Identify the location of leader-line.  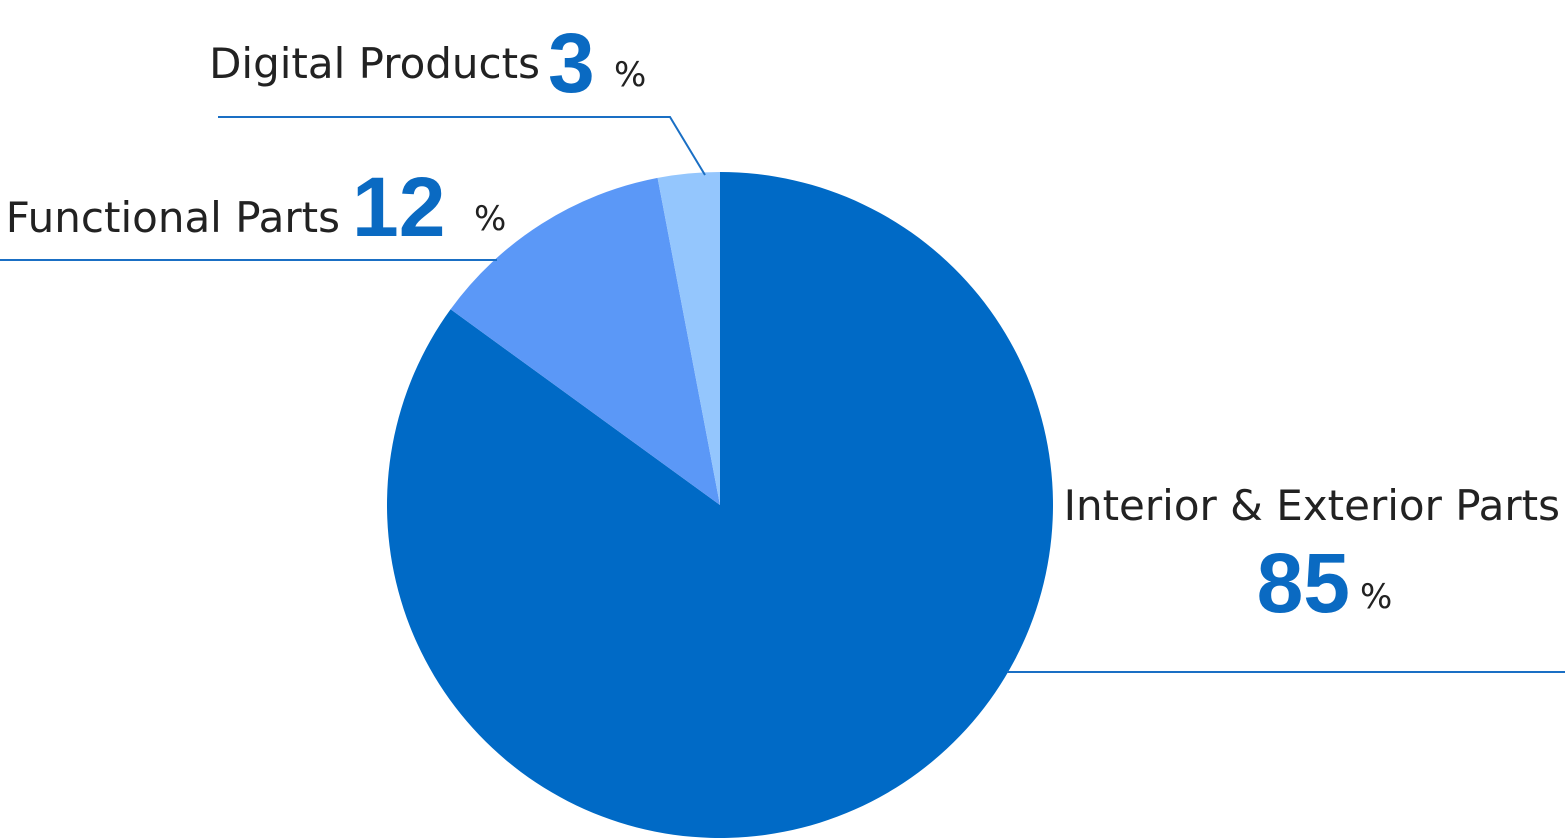
(462, 146).